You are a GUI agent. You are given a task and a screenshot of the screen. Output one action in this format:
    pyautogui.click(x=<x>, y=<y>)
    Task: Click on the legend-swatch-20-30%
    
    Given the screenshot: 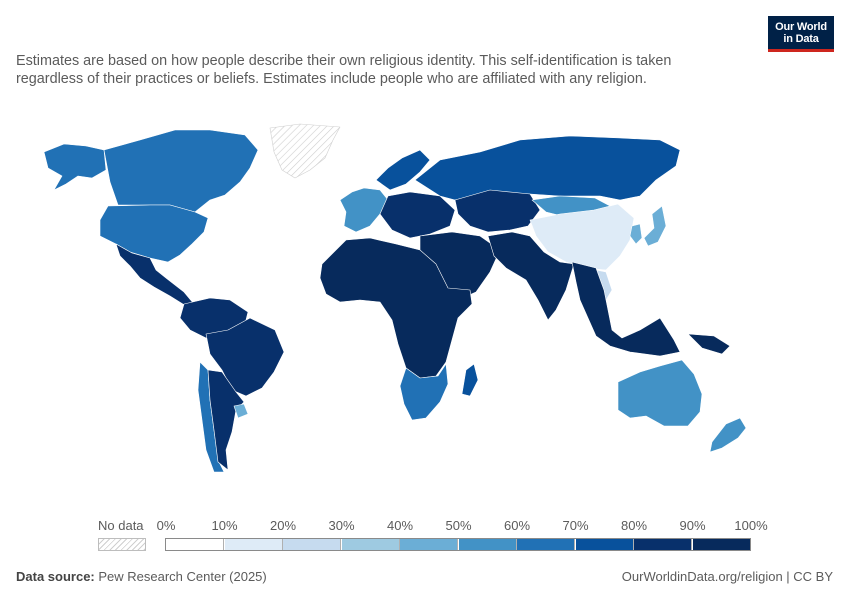 What is the action you would take?
    pyautogui.click(x=312, y=544)
    